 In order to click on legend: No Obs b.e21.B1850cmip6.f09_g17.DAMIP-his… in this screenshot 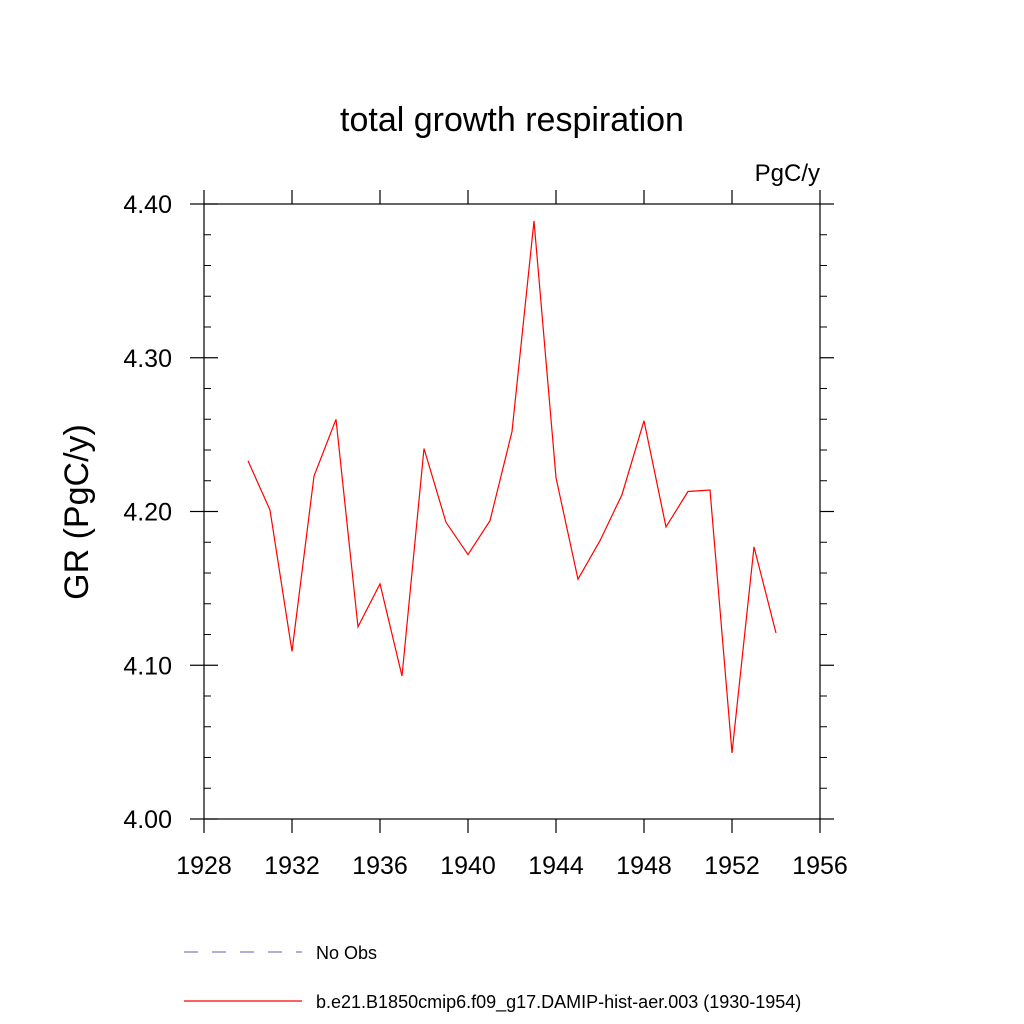, I will do `click(492, 978)`.